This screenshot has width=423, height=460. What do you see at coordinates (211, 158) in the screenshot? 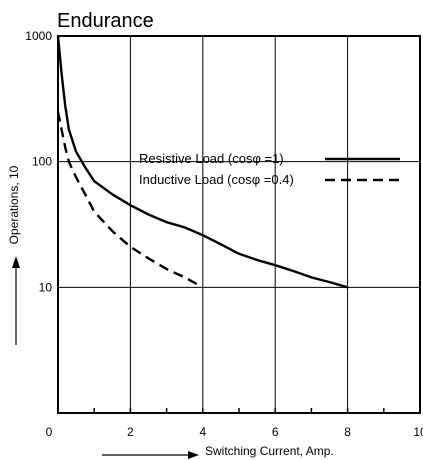
I see `legend-label: Resistive Load (cosφ =1)` at bounding box center [211, 158].